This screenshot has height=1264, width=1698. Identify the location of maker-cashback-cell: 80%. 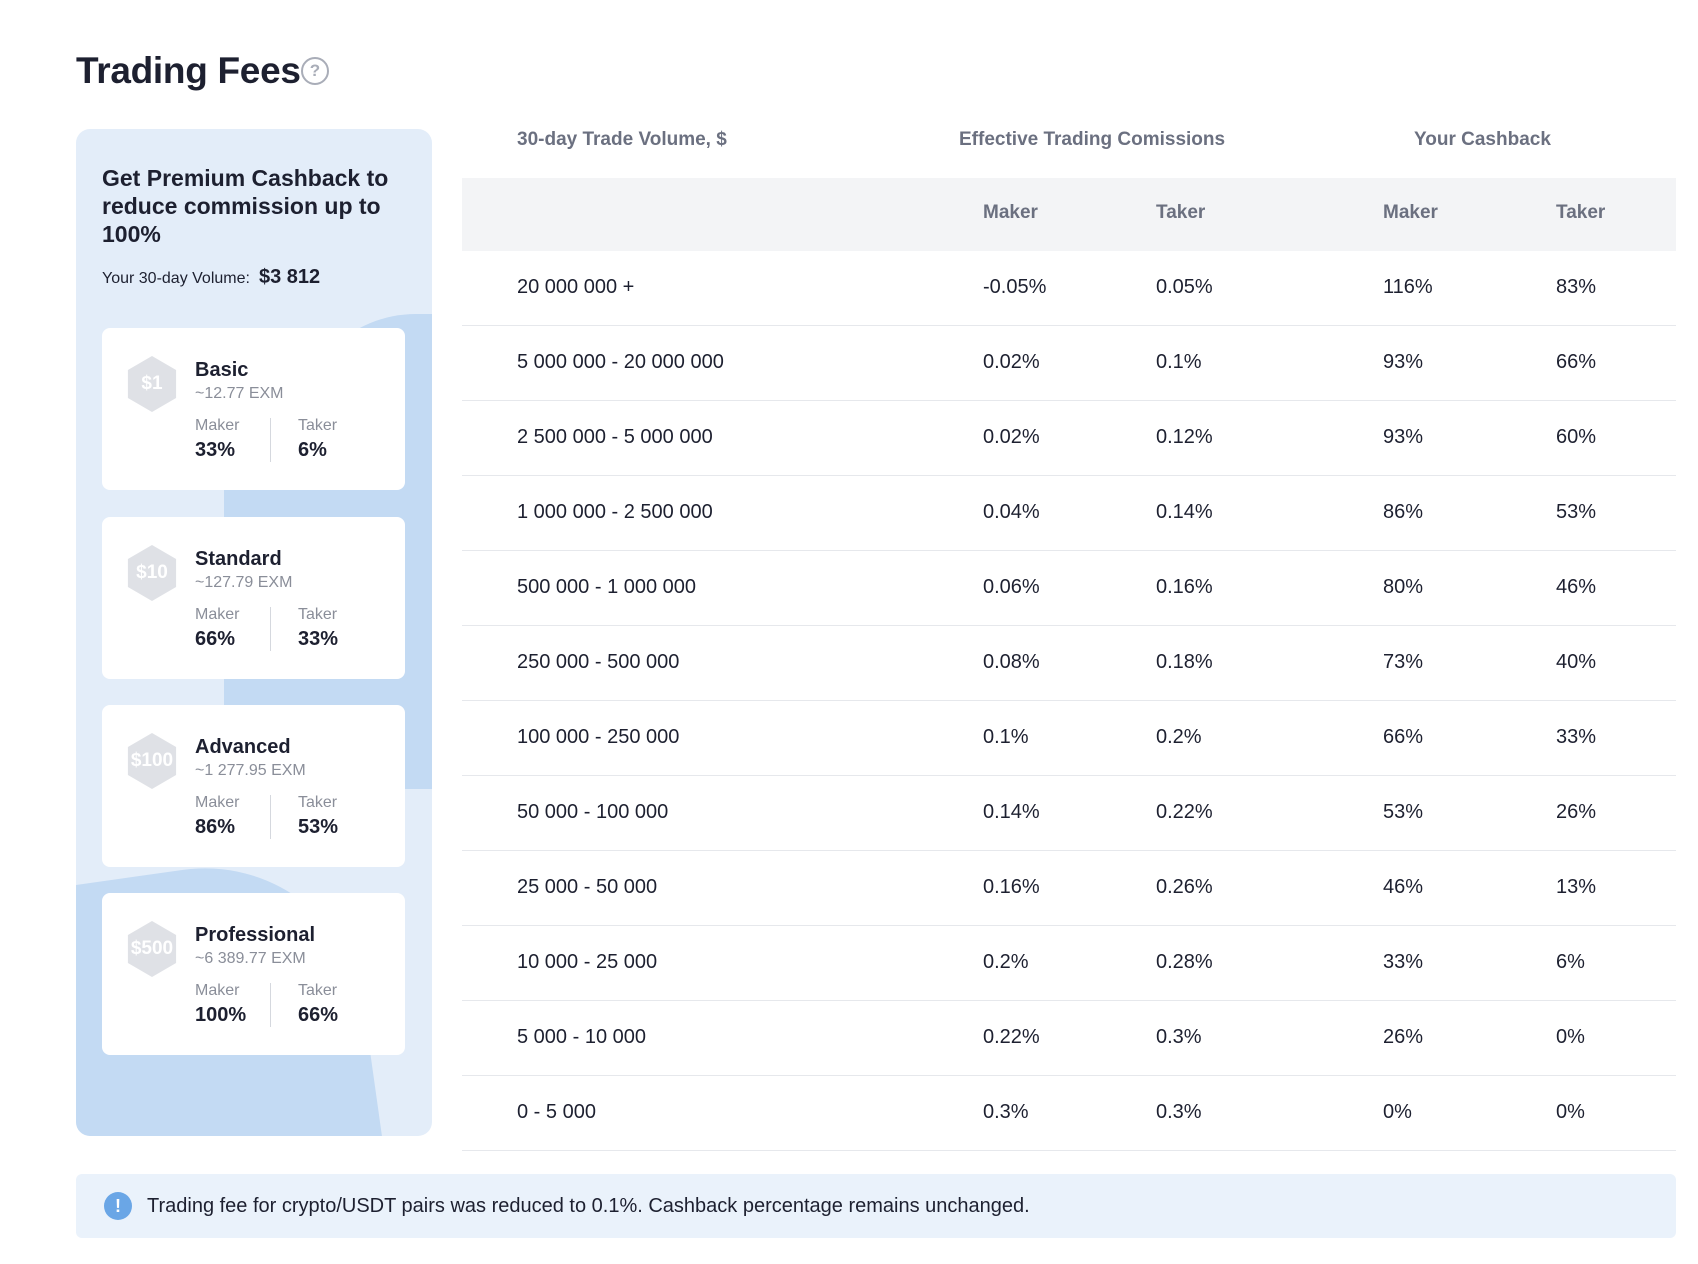
(1403, 587).